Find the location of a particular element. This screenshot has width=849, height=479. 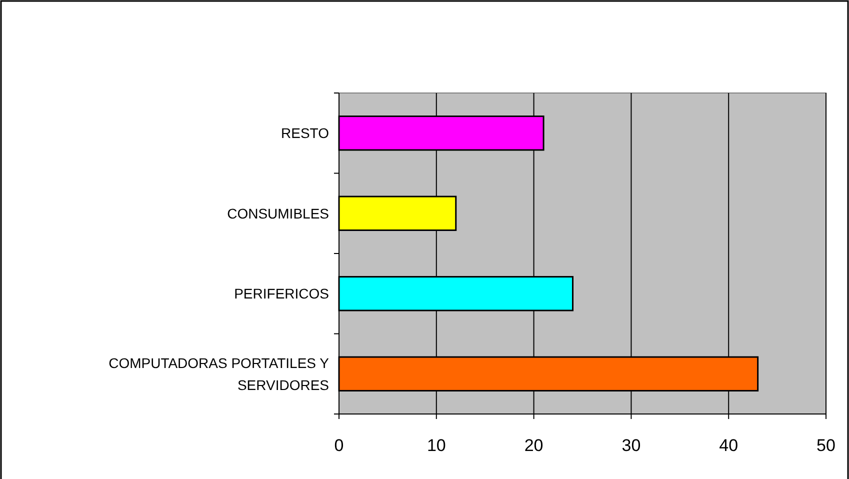

x-tick-label: 30 is located at coordinates (631, 445).